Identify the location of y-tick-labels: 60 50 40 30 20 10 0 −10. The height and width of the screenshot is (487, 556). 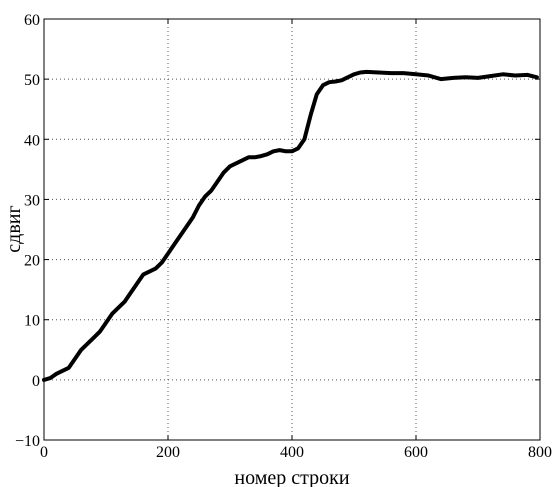
(27, 231).